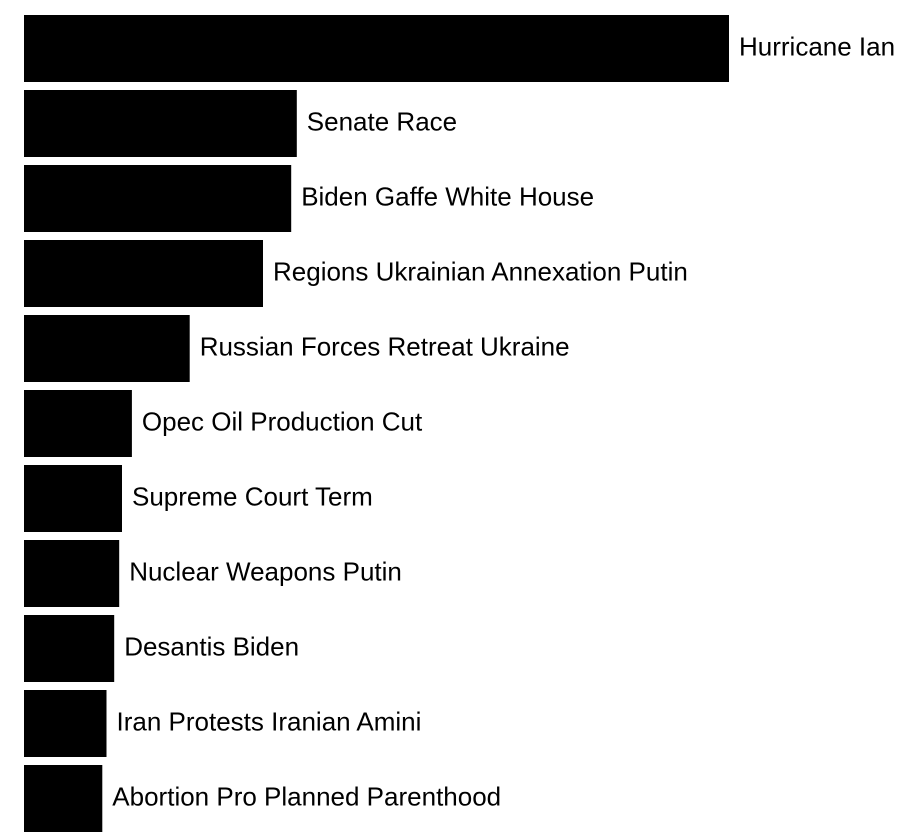 This screenshot has width=916, height=838. Describe the element at coordinates (382, 121) in the screenshot. I see `bar-label-1: Senate Race` at that location.